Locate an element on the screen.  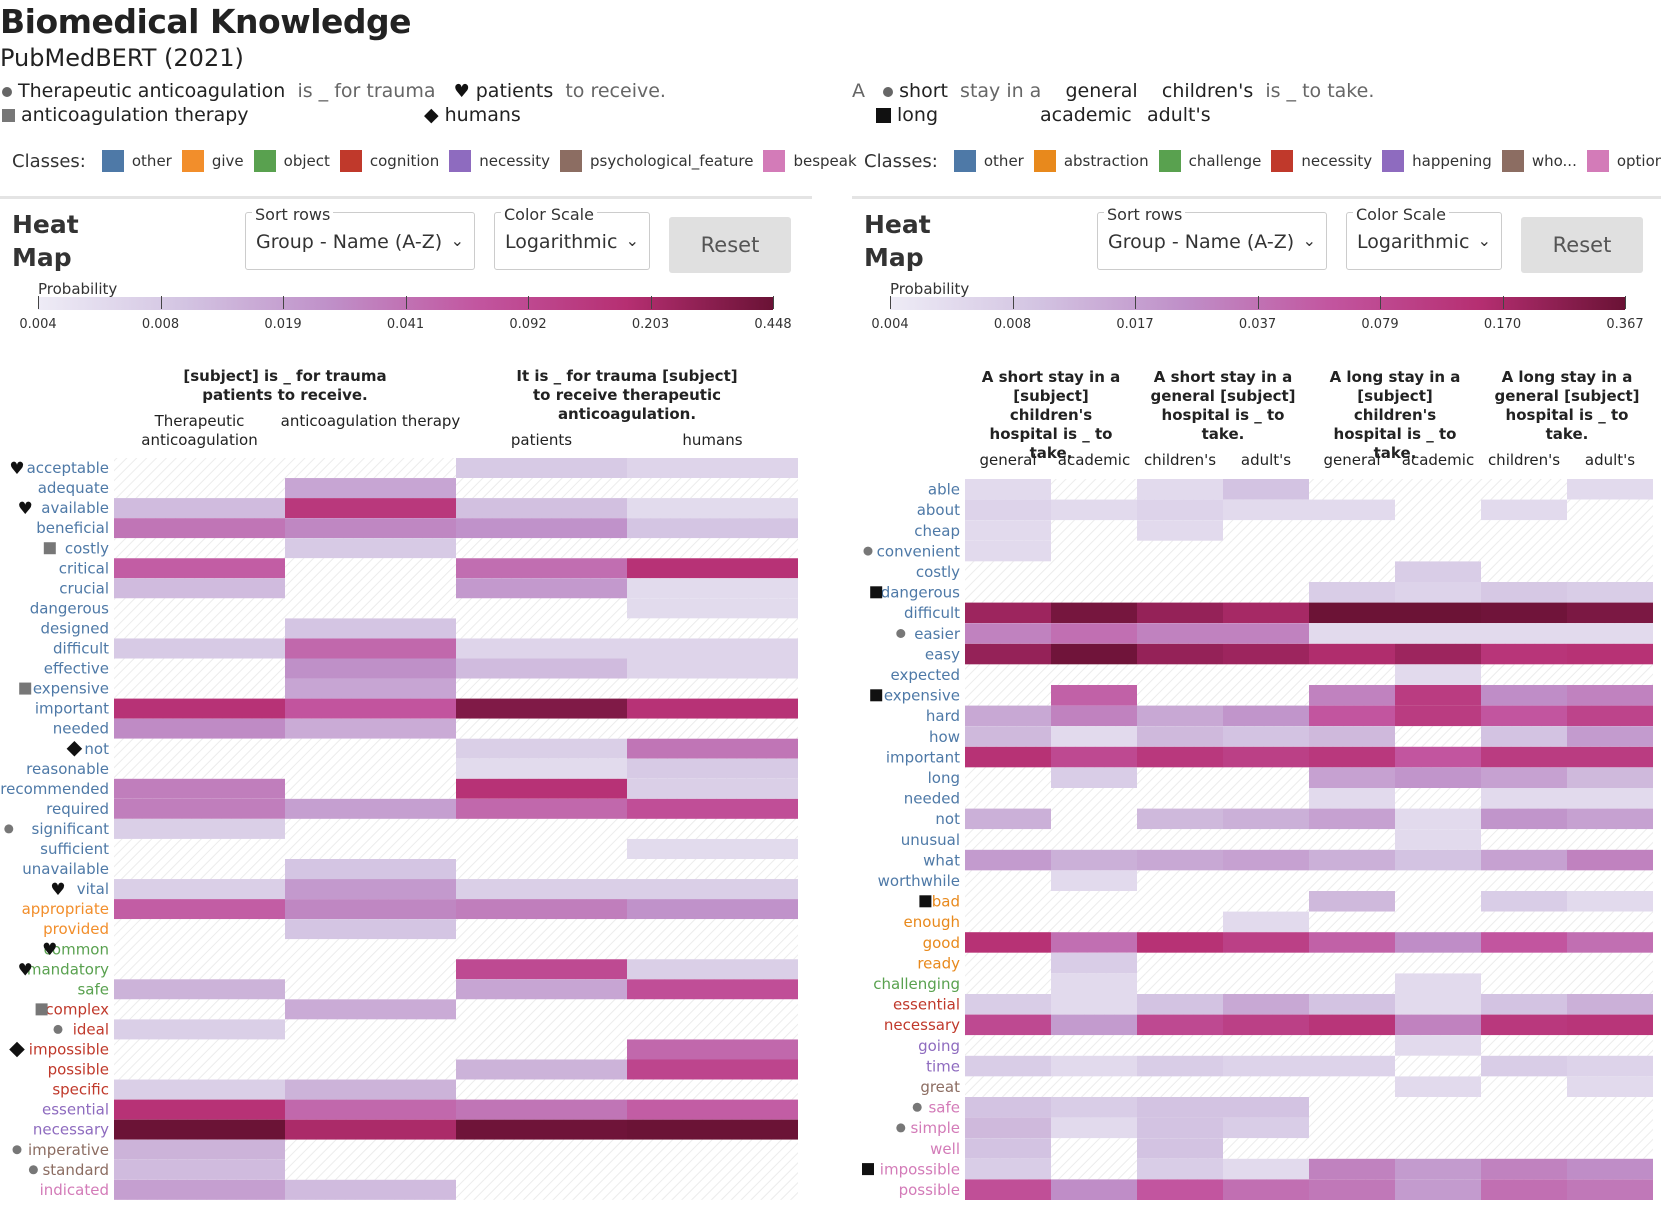
row-label: time is located at coordinates (943, 1066).